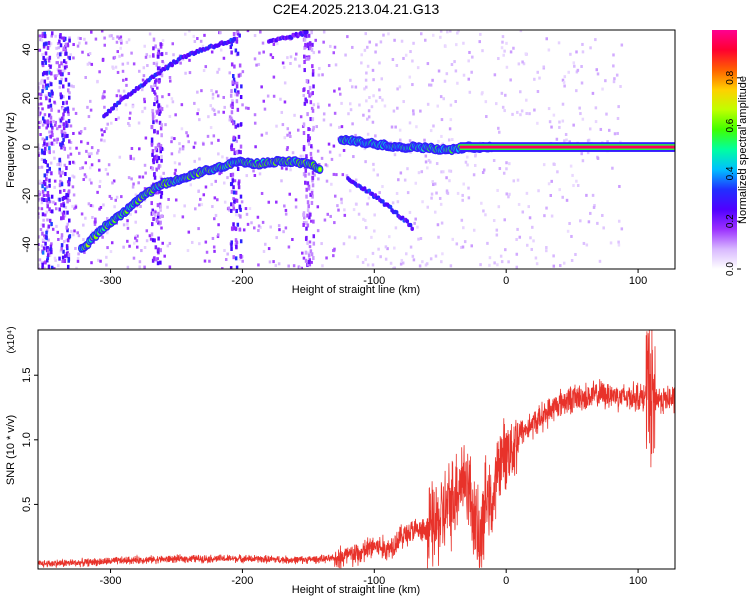 The width and height of the screenshot is (750, 600). I want to click on spectrogram-upper-arc, so click(169, 77).